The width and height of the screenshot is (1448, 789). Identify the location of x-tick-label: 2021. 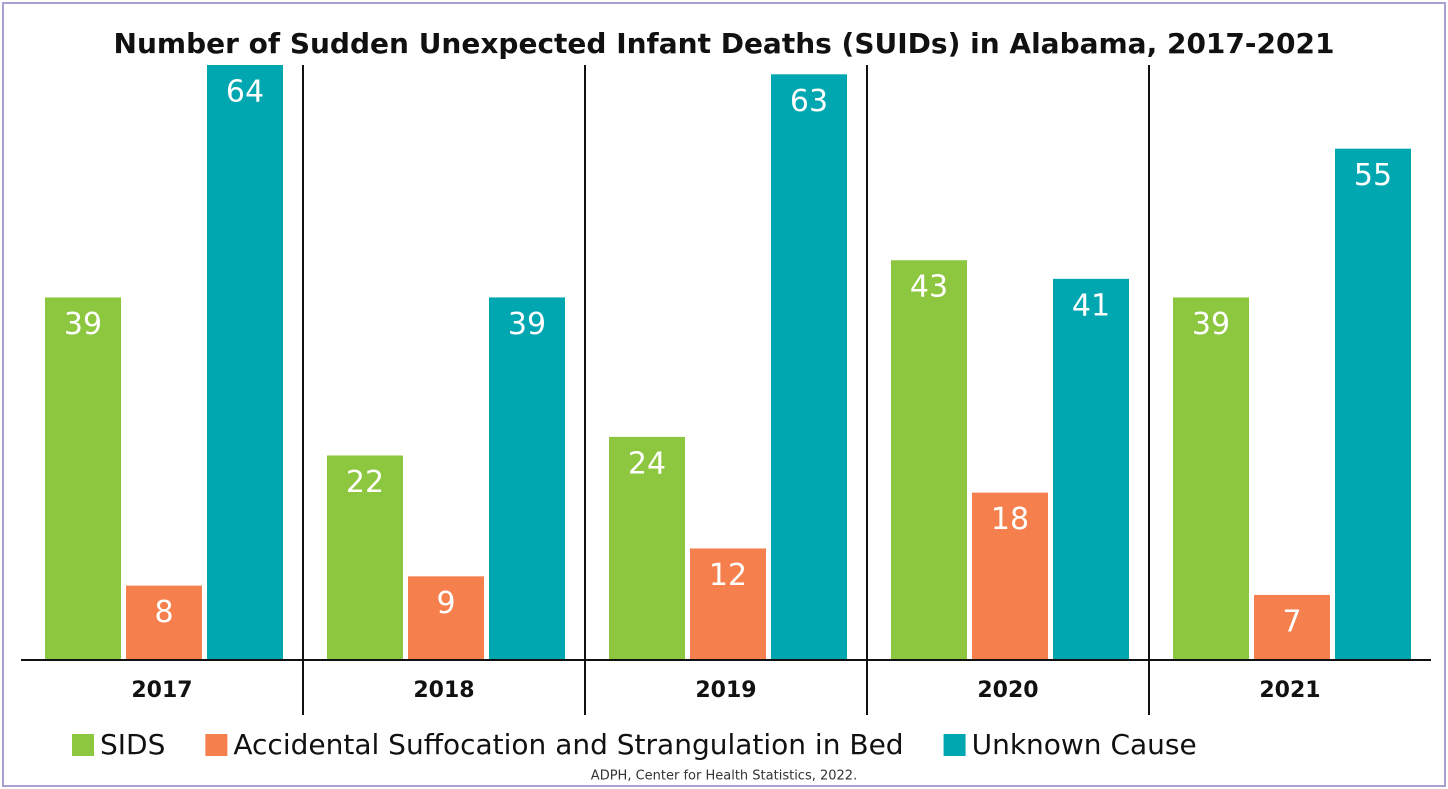
(1289, 690).